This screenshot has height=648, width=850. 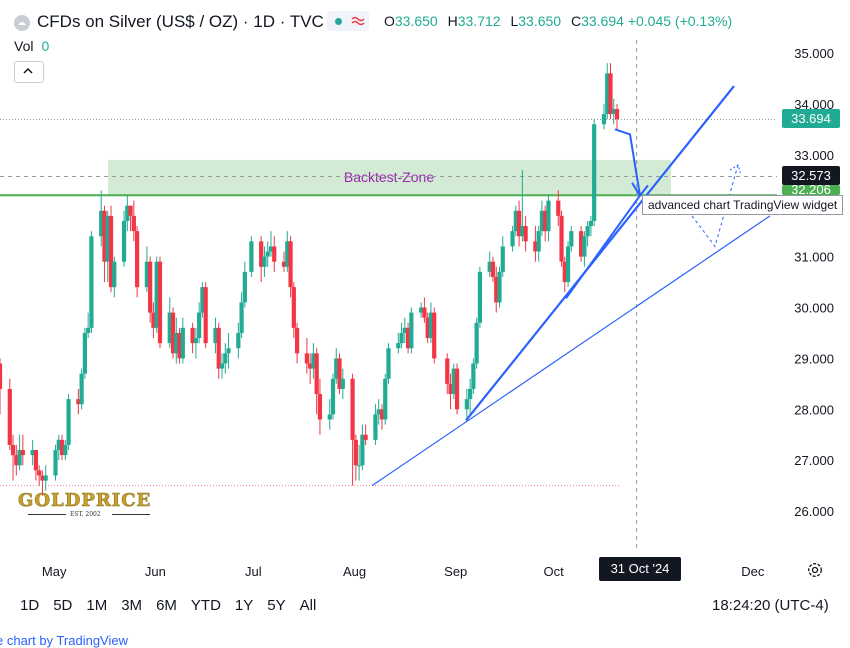 What do you see at coordinates (63, 605) in the screenshot?
I see `range-button-5d: 5D` at bounding box center [63, 605].